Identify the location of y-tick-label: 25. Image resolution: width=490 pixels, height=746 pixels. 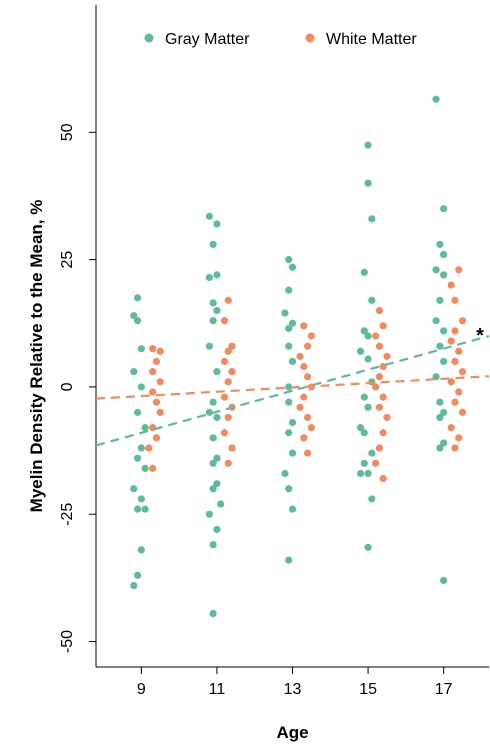
(67, 260).